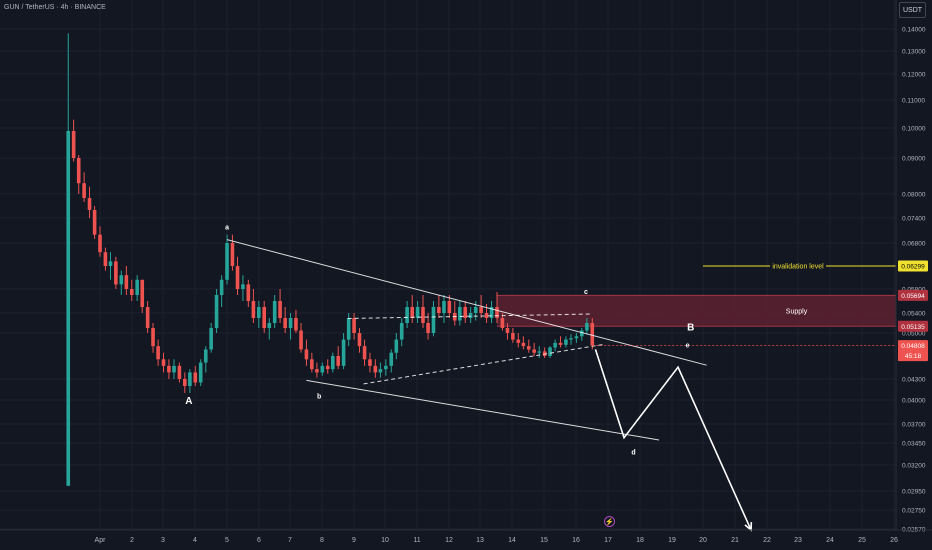 The width and height of the screenshot is (932, 550). What do you see at coordinates (913, 101) in the screenshot?
I see `price-tick-label: 0.11000` at bounding box center [913, 101].